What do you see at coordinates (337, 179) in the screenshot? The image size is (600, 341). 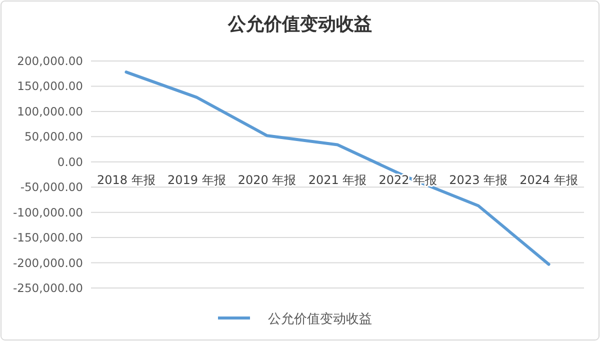 I see `x-tick-label: 2021 年报` at bounding box center [337, 179].